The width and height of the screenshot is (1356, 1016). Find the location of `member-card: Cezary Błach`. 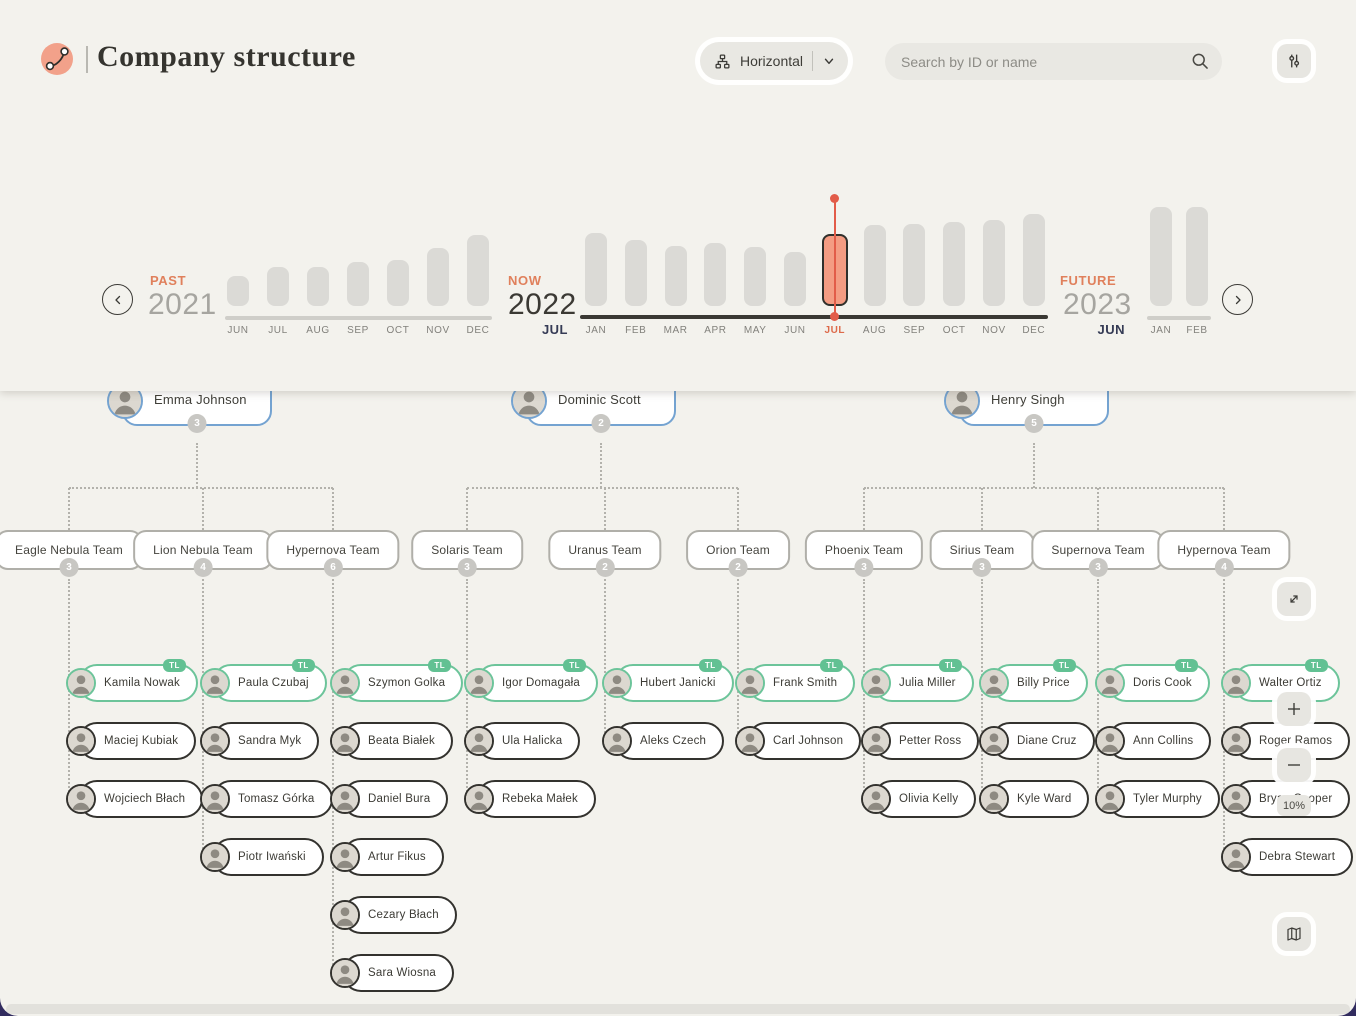

member-card: Cezary Błach is located at coordinates (393, 915).